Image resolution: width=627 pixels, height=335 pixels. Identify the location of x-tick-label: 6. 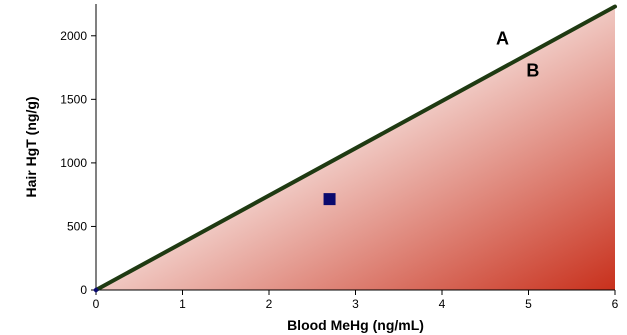
(615, 304).